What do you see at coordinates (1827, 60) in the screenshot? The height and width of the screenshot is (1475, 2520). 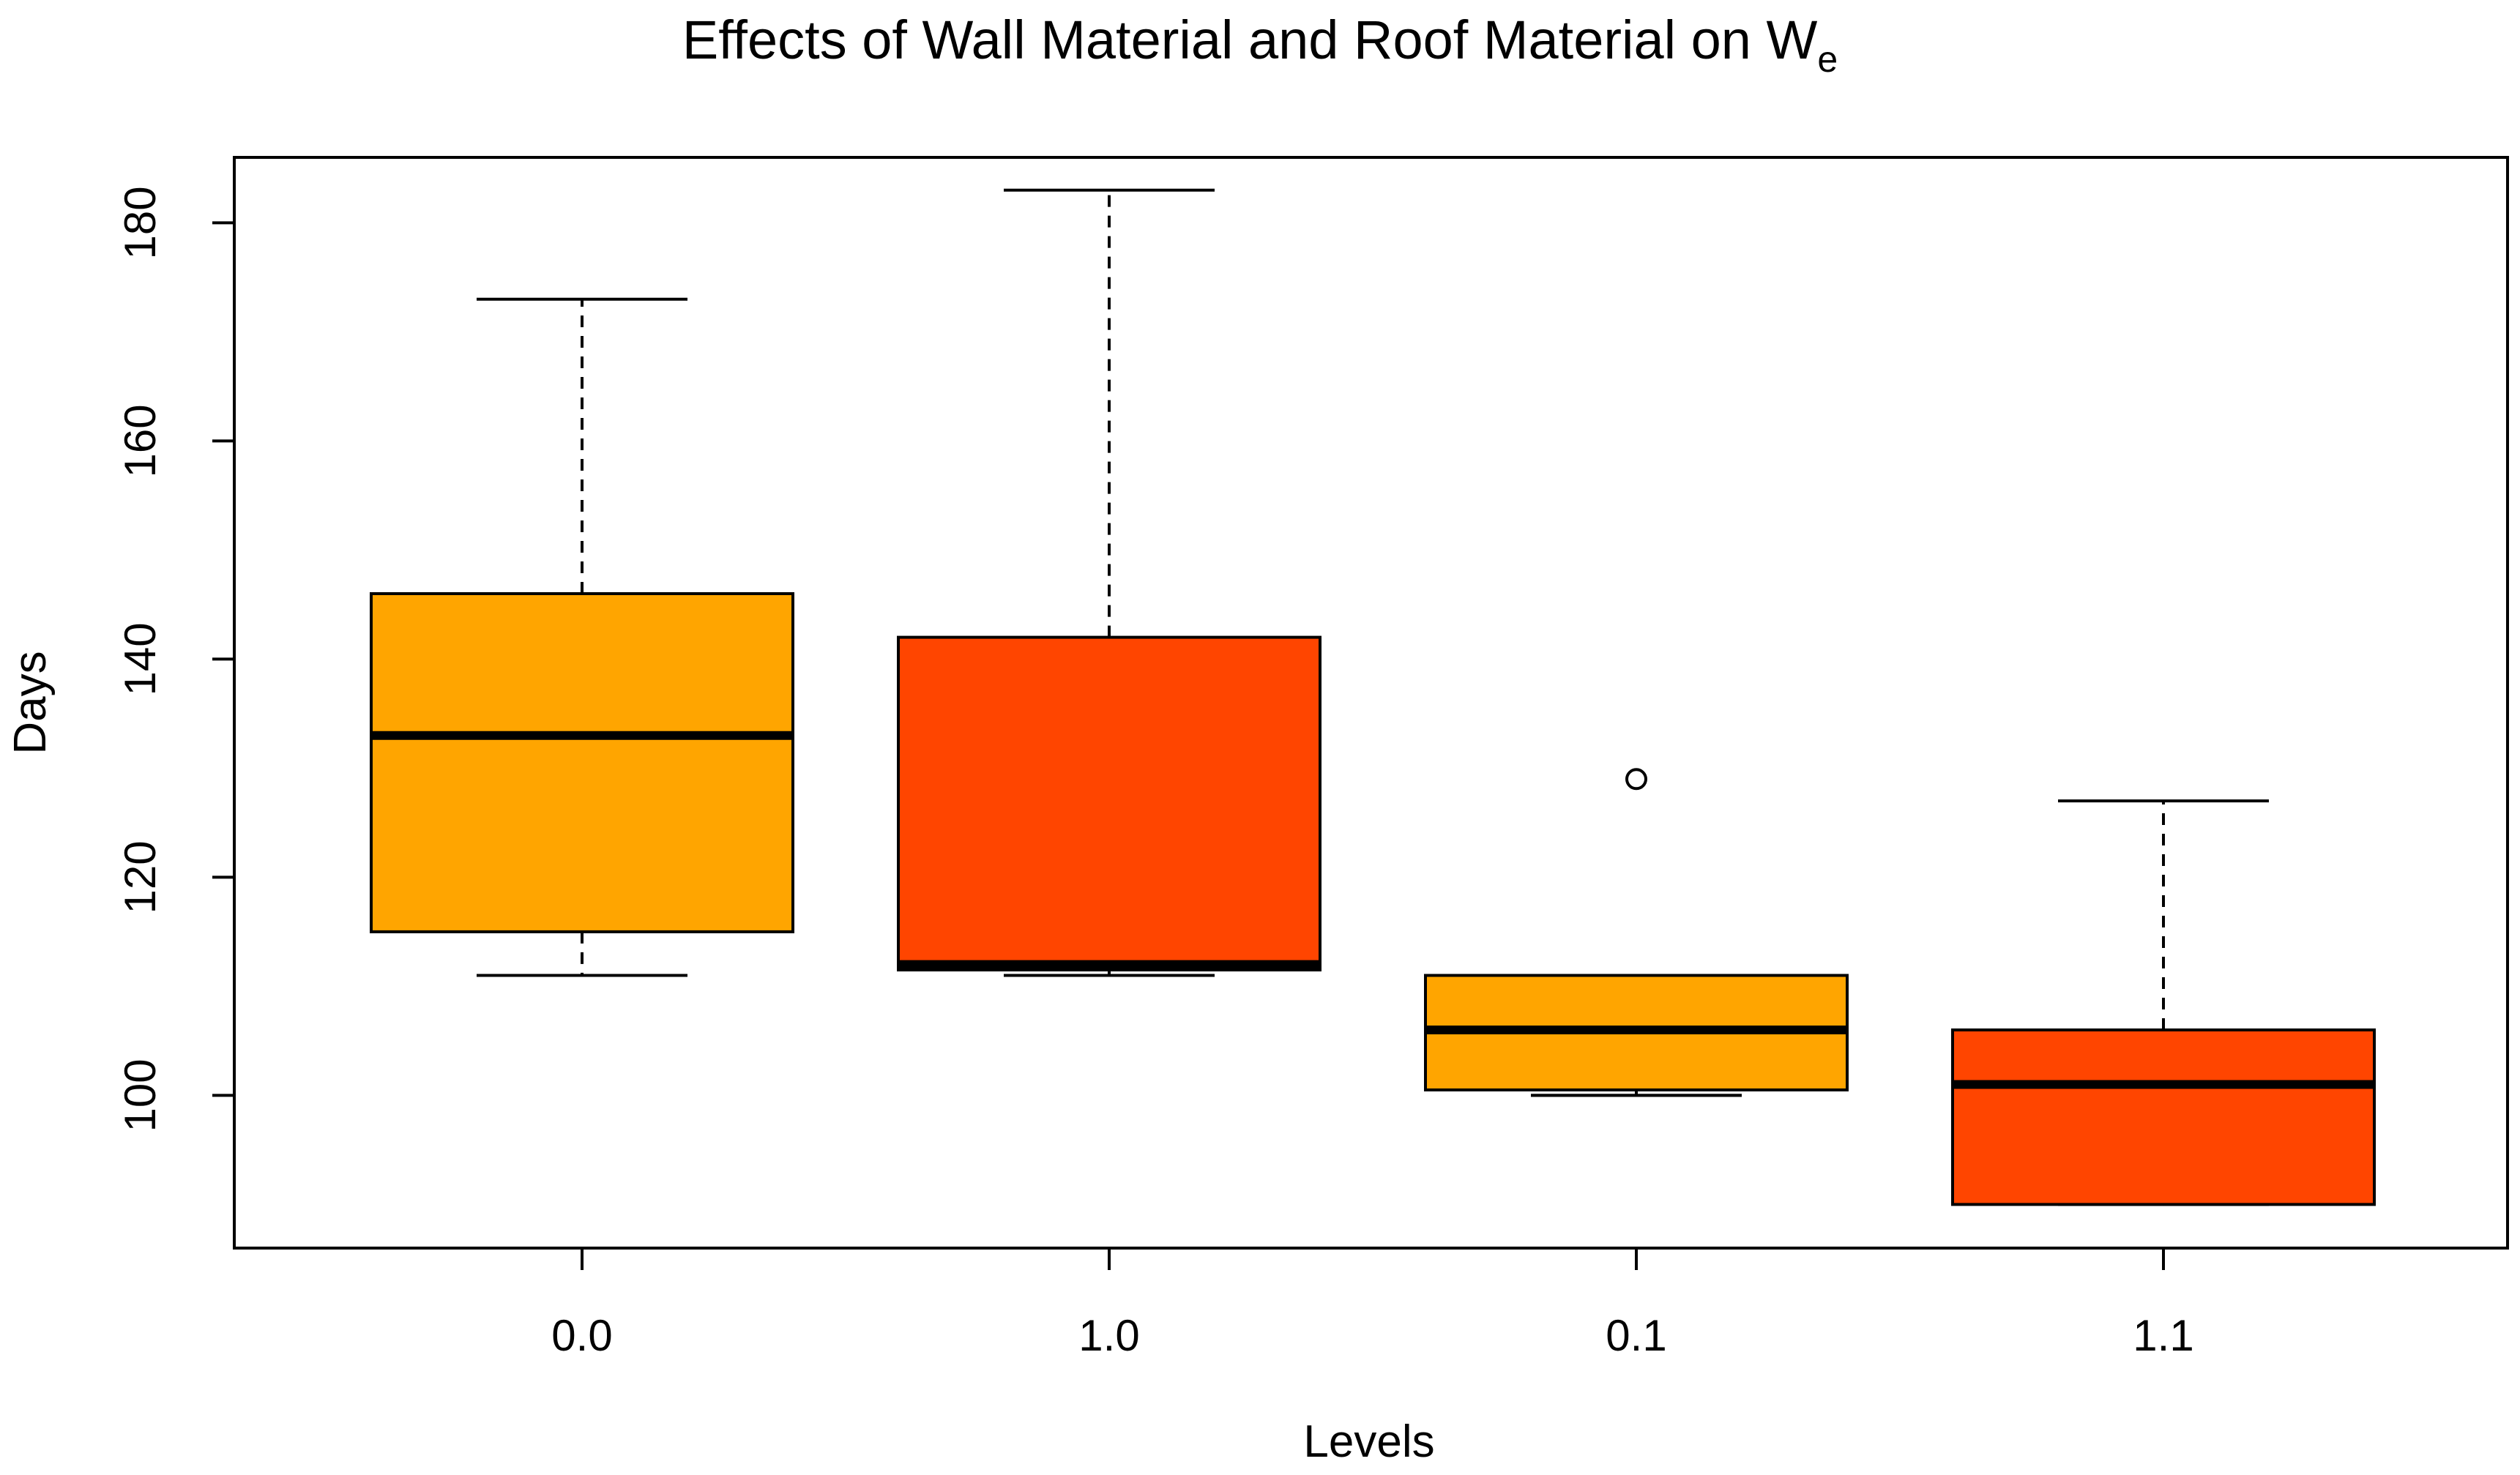 I see `chart-title-subscript: e` at bounding box center [1827, 60].